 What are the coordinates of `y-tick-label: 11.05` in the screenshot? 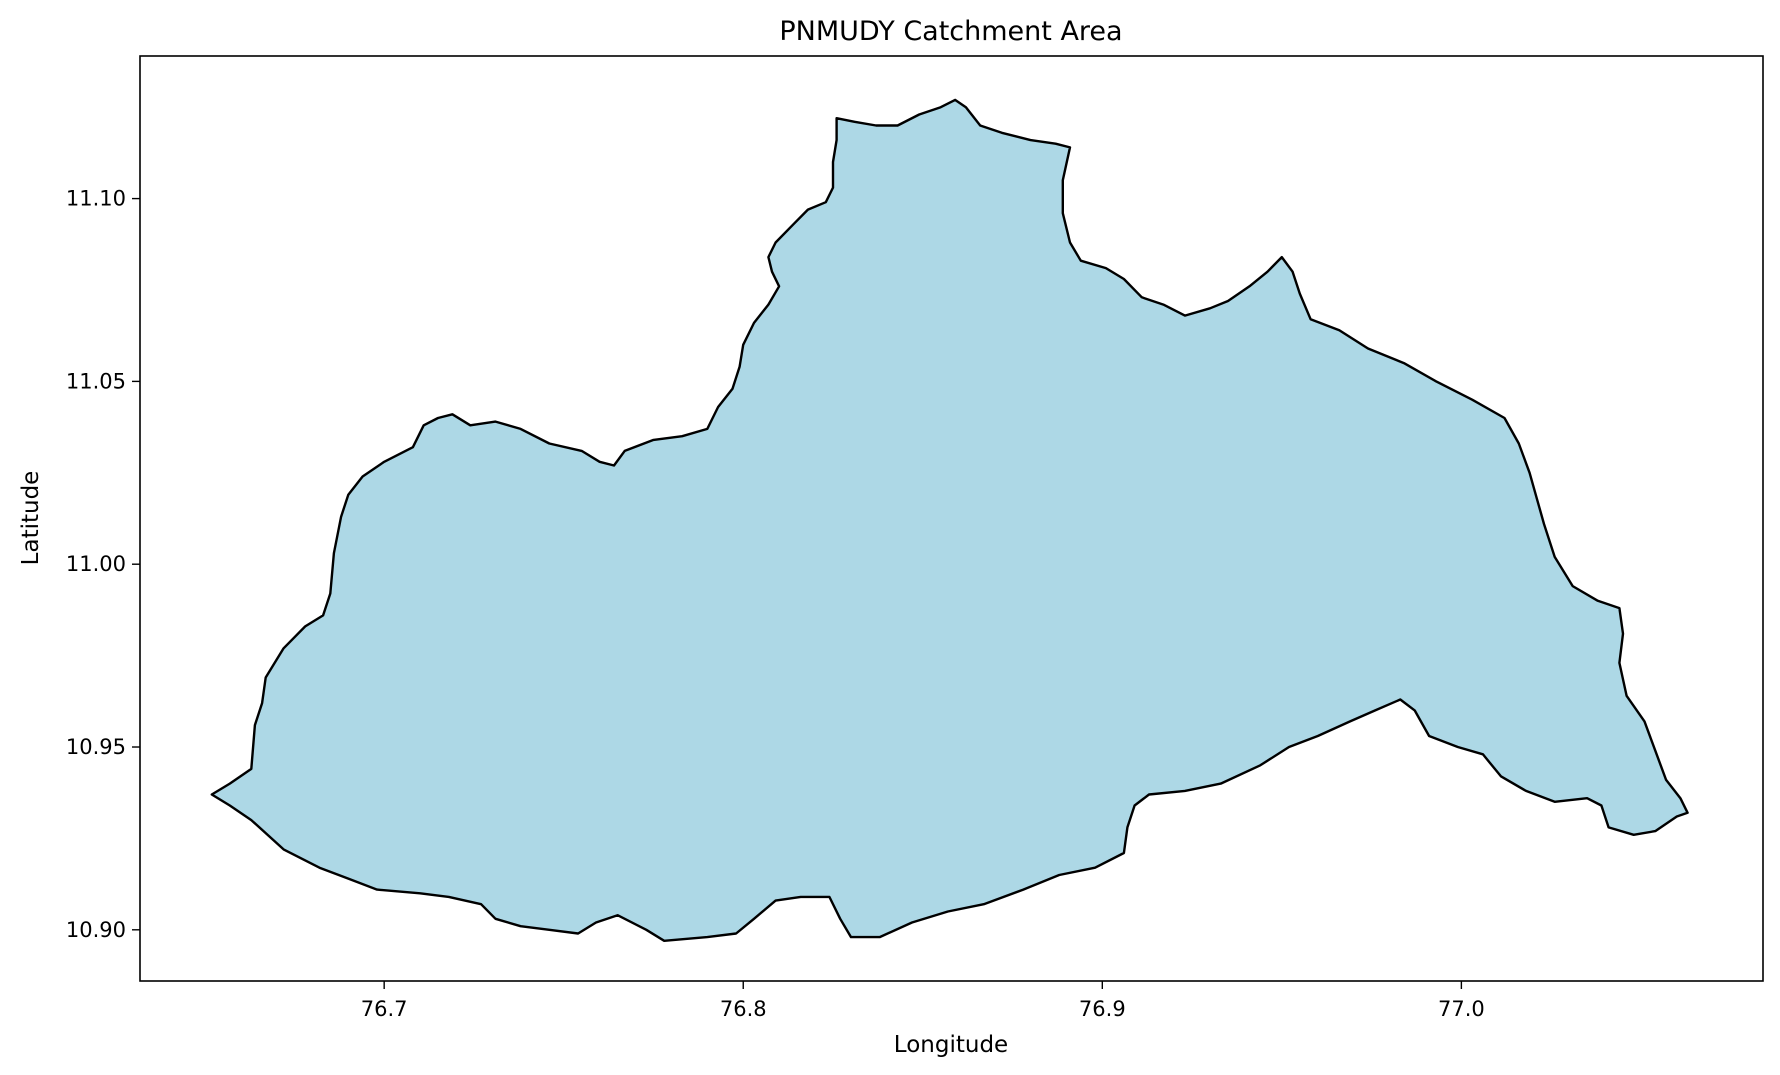 It's located at (96, 381).